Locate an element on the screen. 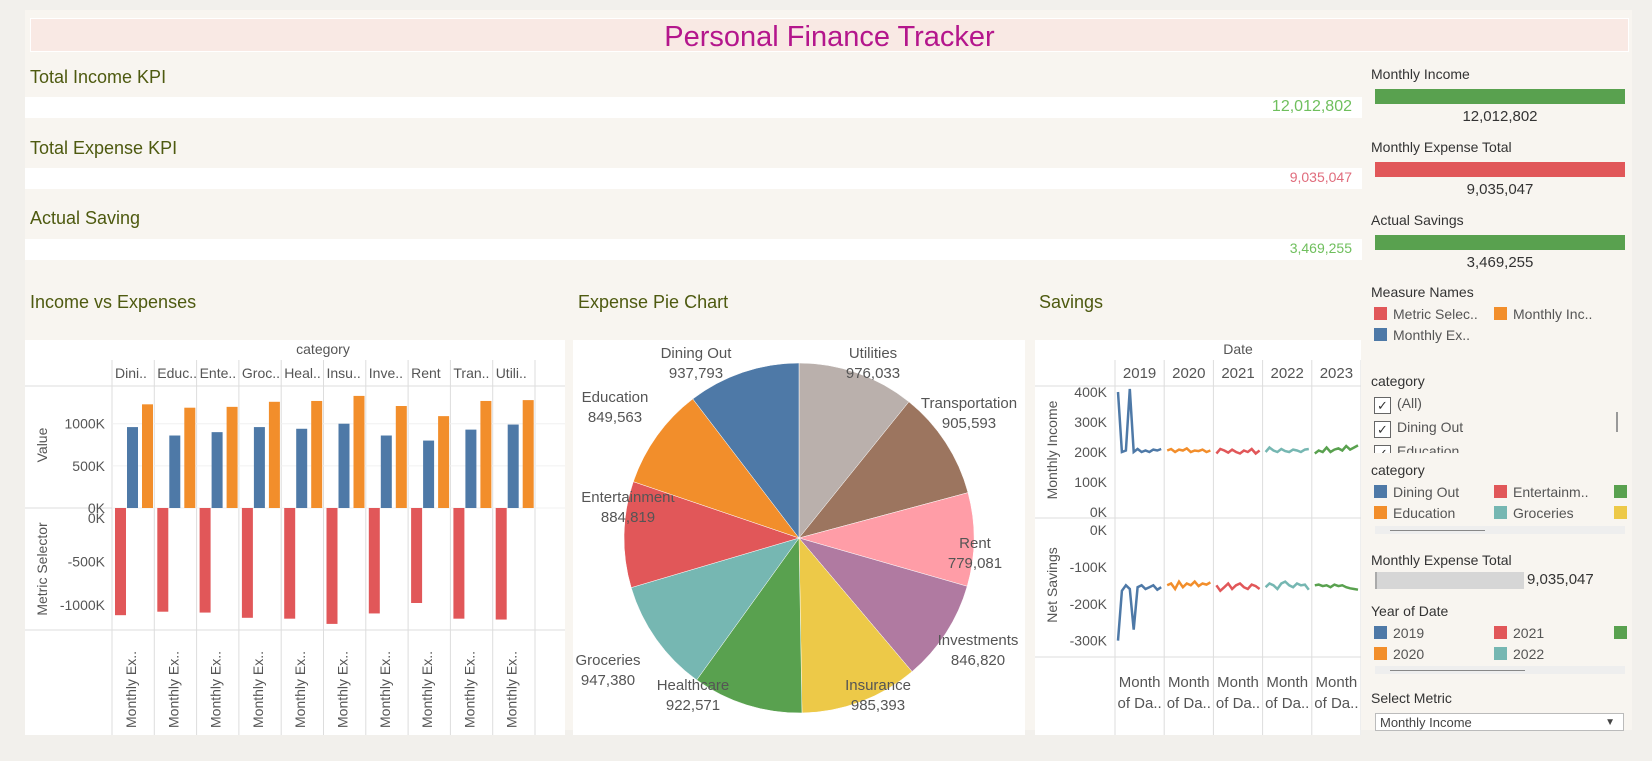 The width and height of the screenshot is (1652, 761). kpi-expense-label: Total Expense KPI is located at coordinates (104, 148).